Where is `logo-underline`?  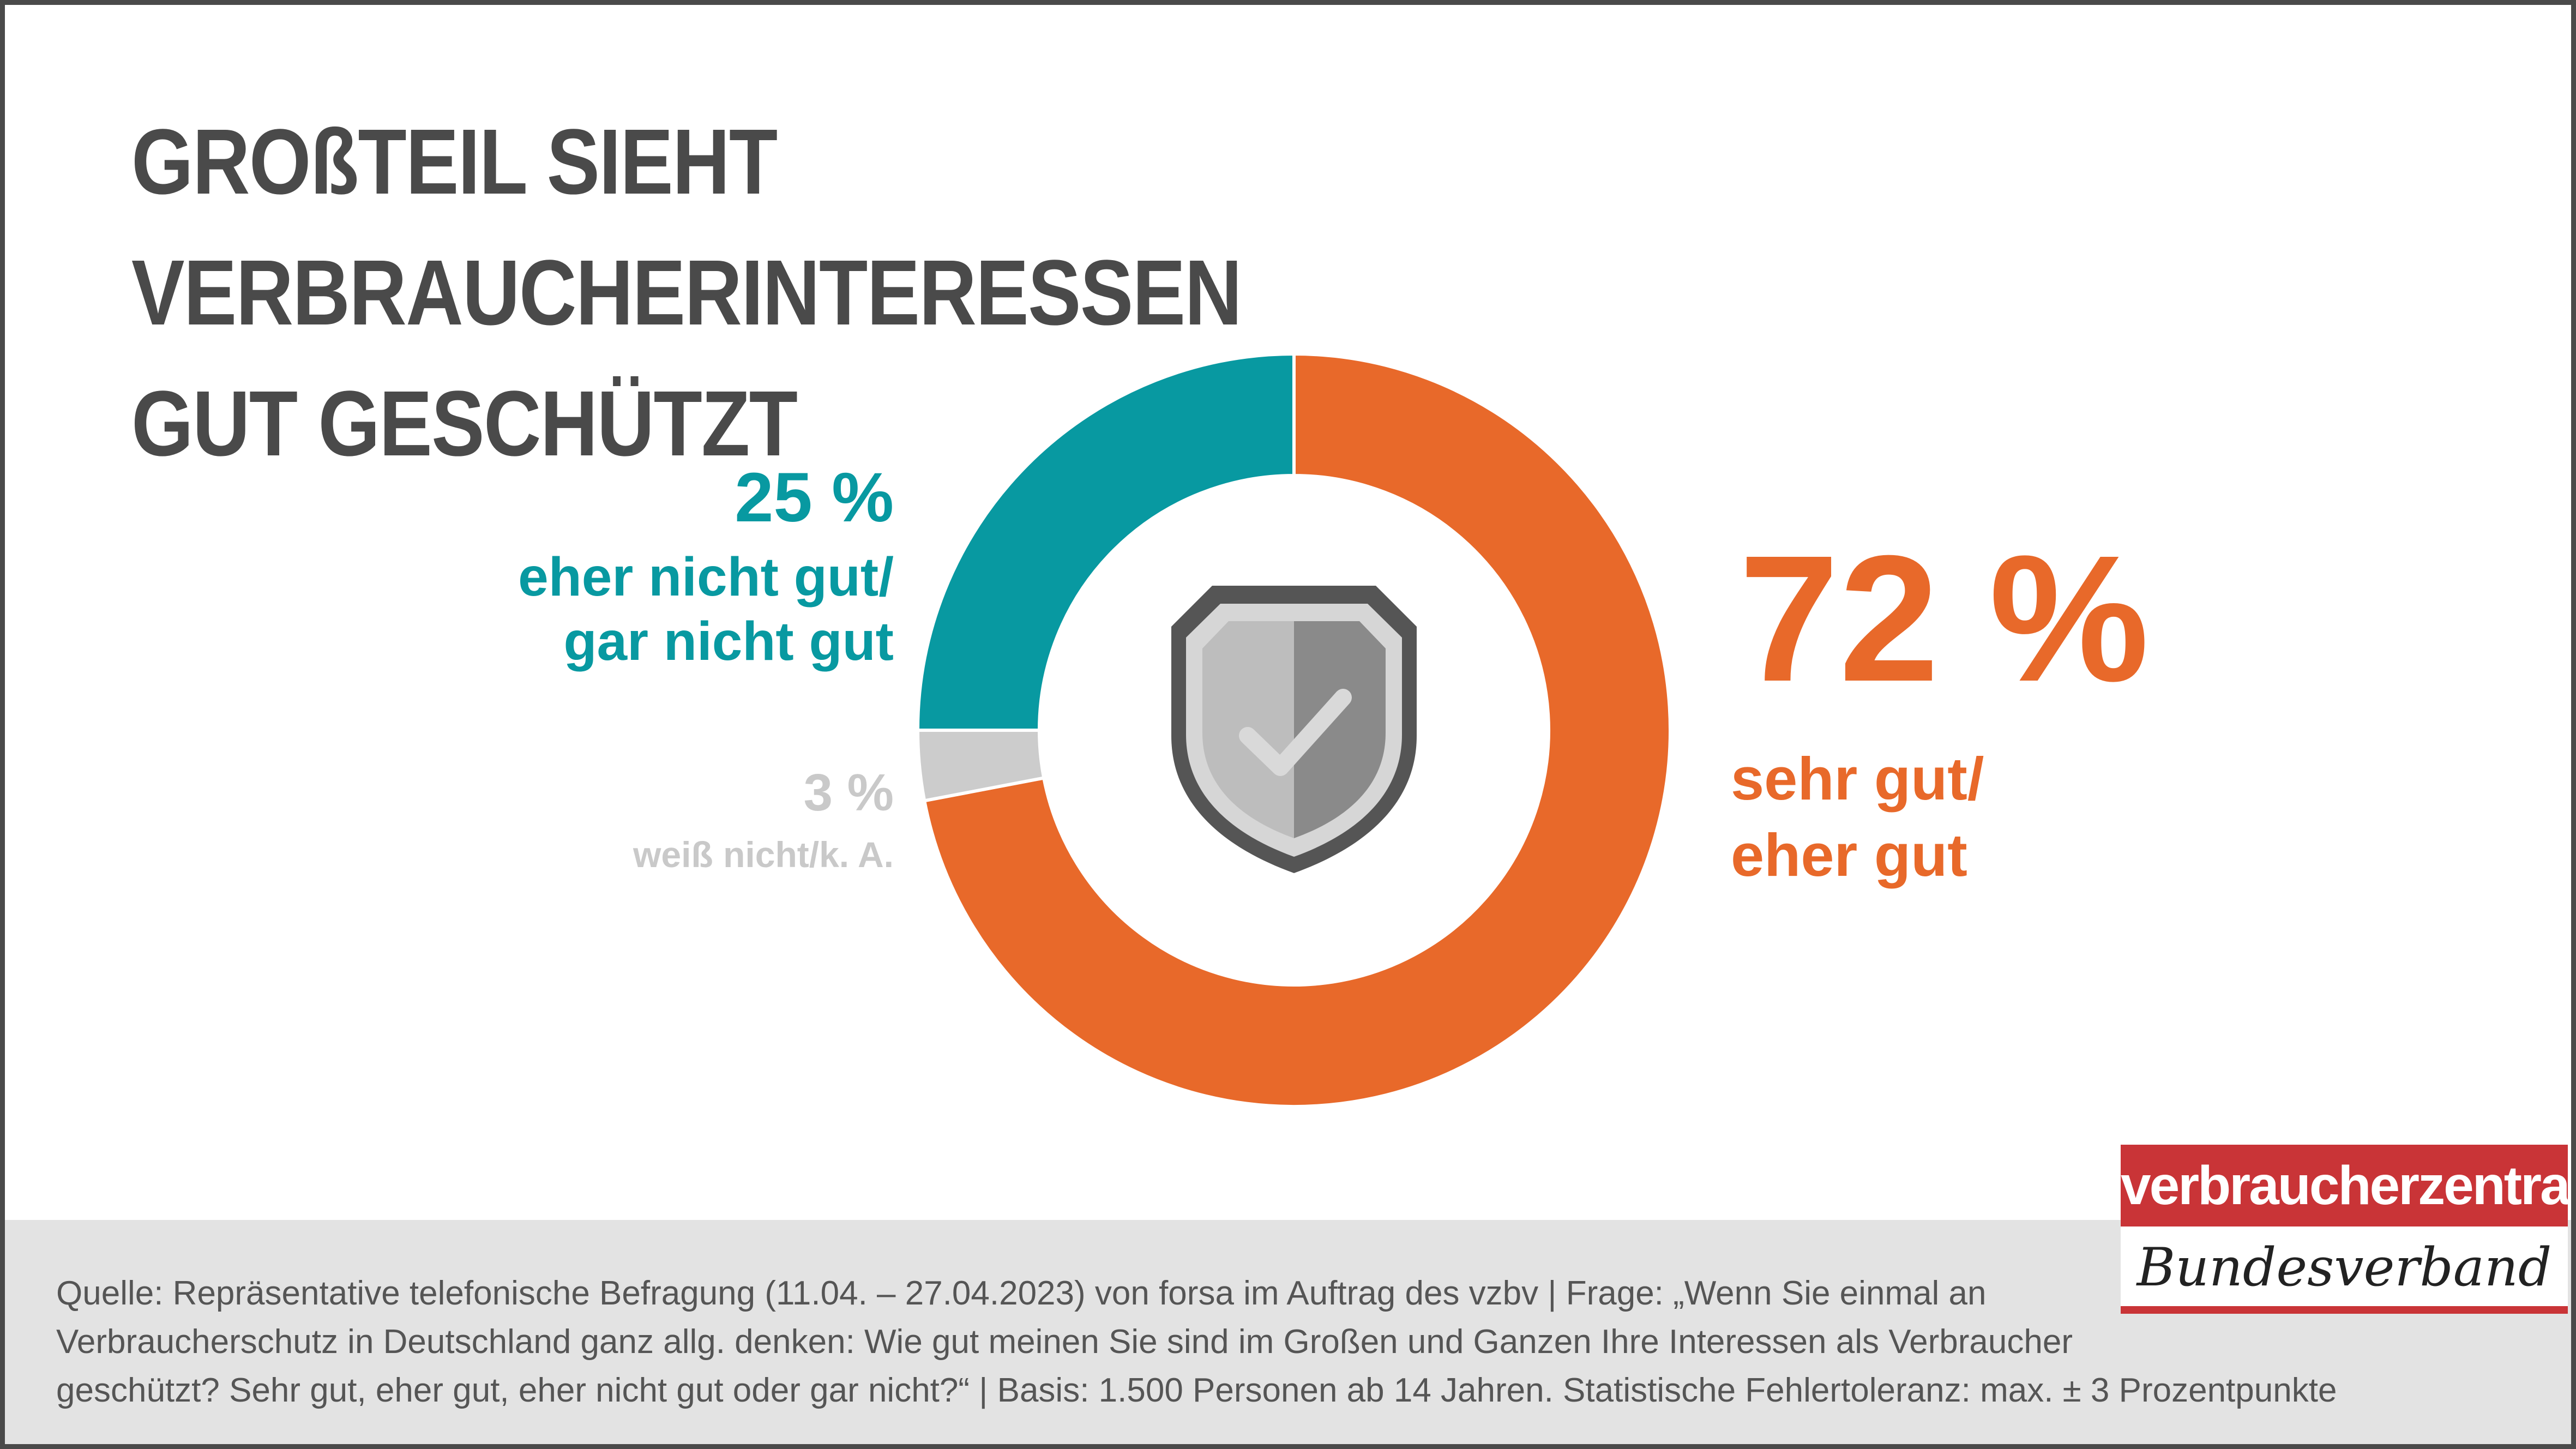
logo-underline is located at coordinates (2344, 1310).